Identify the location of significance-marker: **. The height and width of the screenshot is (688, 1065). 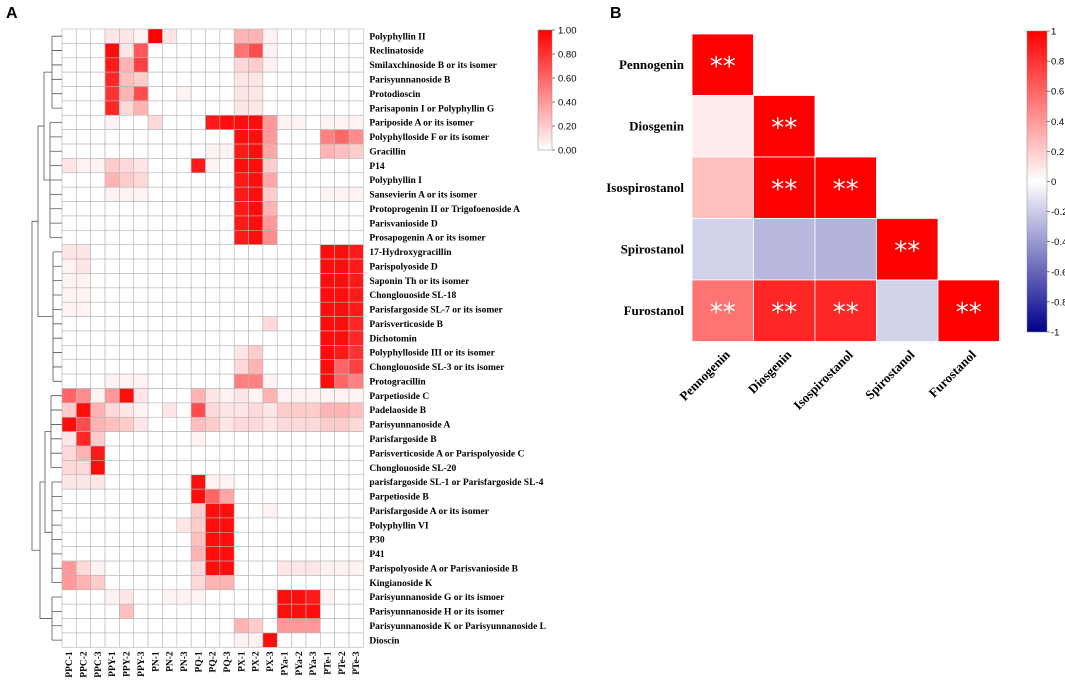
(723, 67).